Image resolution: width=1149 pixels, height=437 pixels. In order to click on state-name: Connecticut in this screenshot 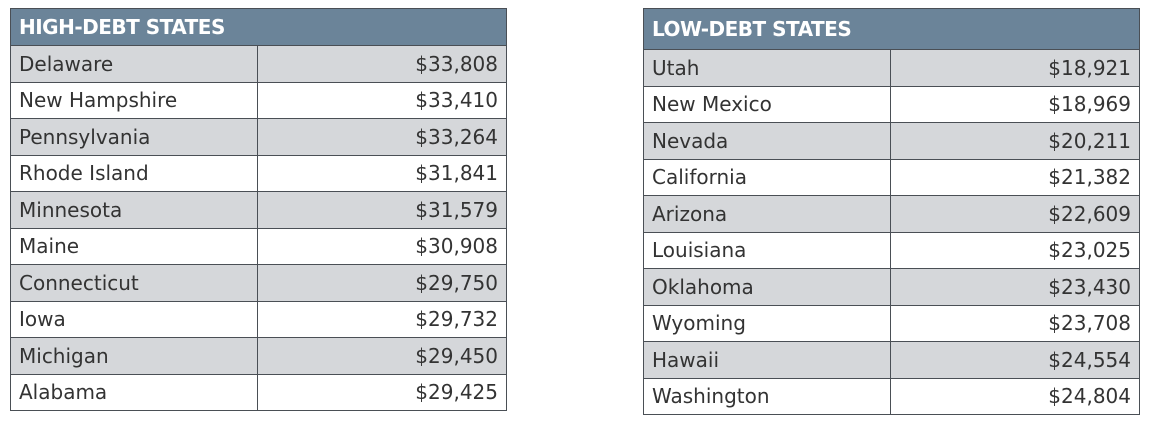, I will do `click(134, 283)`.